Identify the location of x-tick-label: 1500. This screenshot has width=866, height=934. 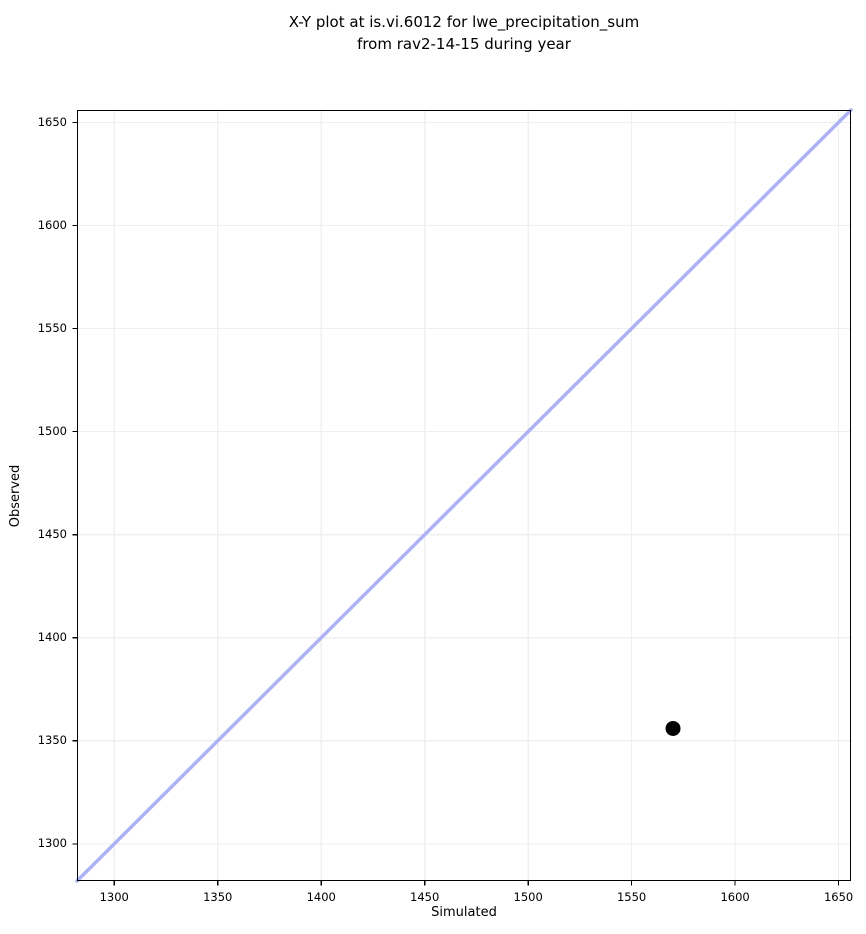
(528, 897).